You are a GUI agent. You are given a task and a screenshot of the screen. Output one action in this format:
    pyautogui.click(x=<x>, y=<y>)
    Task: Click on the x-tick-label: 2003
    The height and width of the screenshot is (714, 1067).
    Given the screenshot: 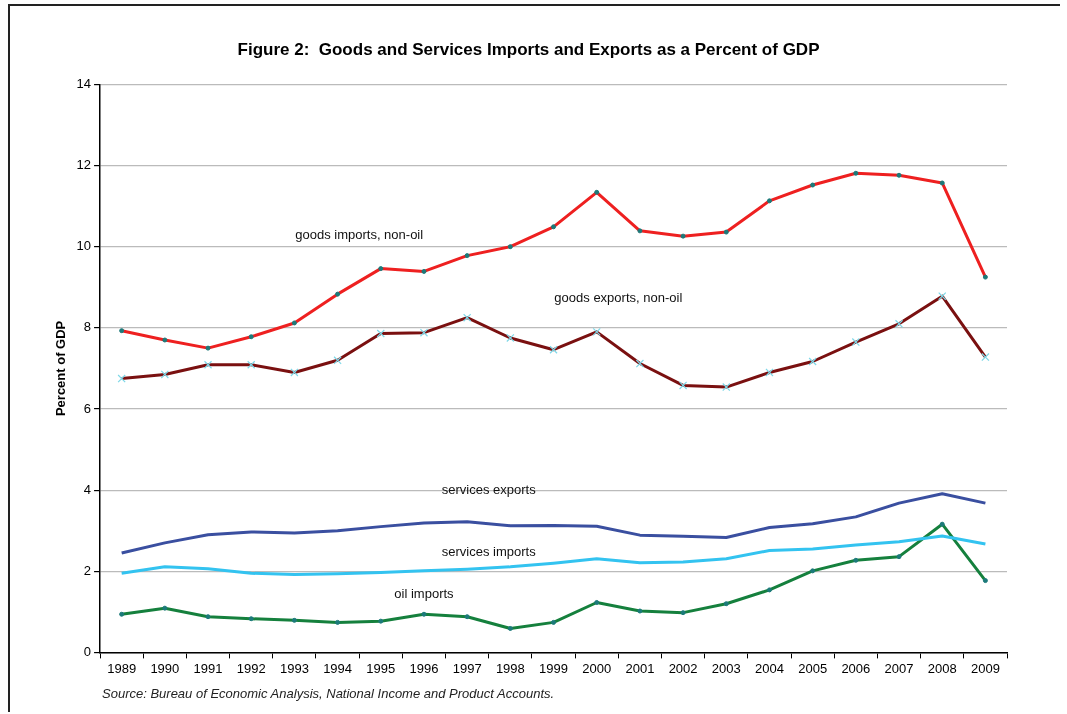 What is the action you would take?
    pyautogui.click(x=726, y=668)
    